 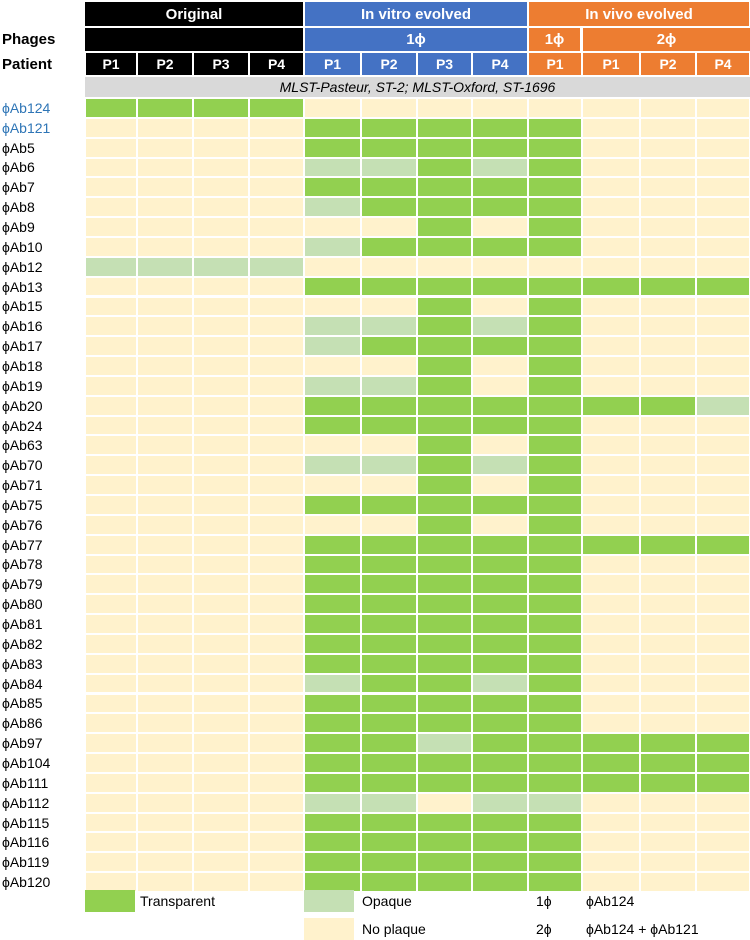 What do you see at coordinates (29, 39) in the screenshot?
I see `phages-label: Phages` at bounding box center [29, 39].